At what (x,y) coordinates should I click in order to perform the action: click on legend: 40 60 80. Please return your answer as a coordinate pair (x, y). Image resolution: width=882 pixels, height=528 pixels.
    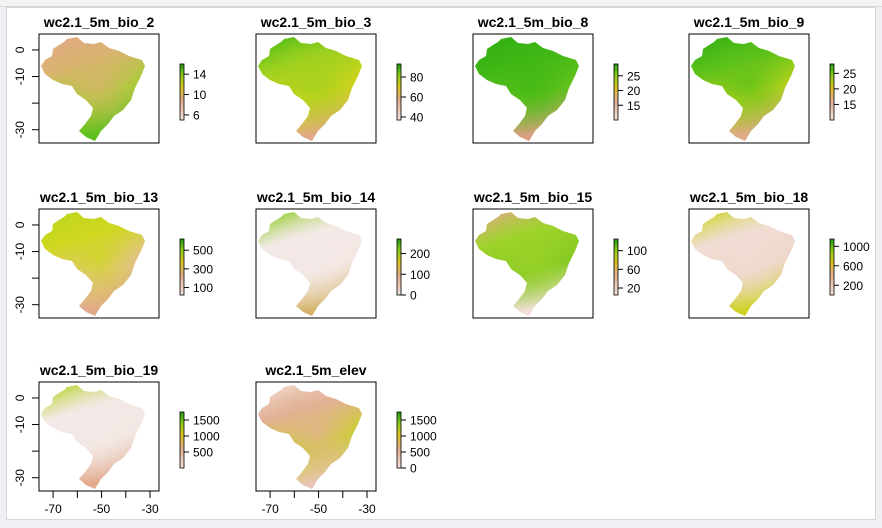
    Looking at the image, I should click on (410, 94).